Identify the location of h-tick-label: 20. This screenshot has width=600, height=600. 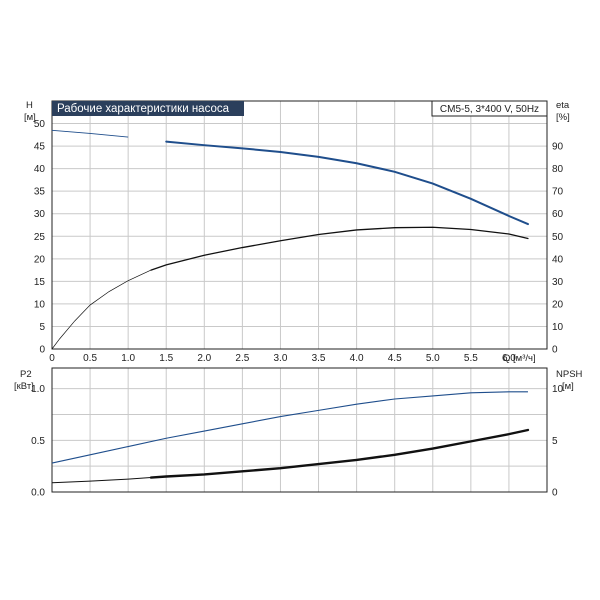
(40, 259).